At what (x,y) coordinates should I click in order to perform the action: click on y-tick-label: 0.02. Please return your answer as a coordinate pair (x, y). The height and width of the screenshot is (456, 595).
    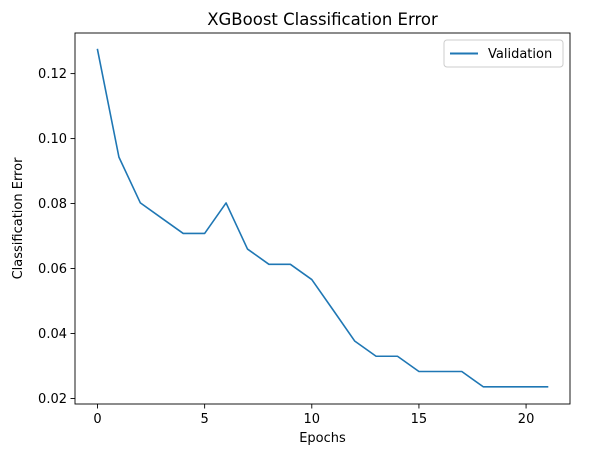
    Looking at the image, I should click on (52, 399).